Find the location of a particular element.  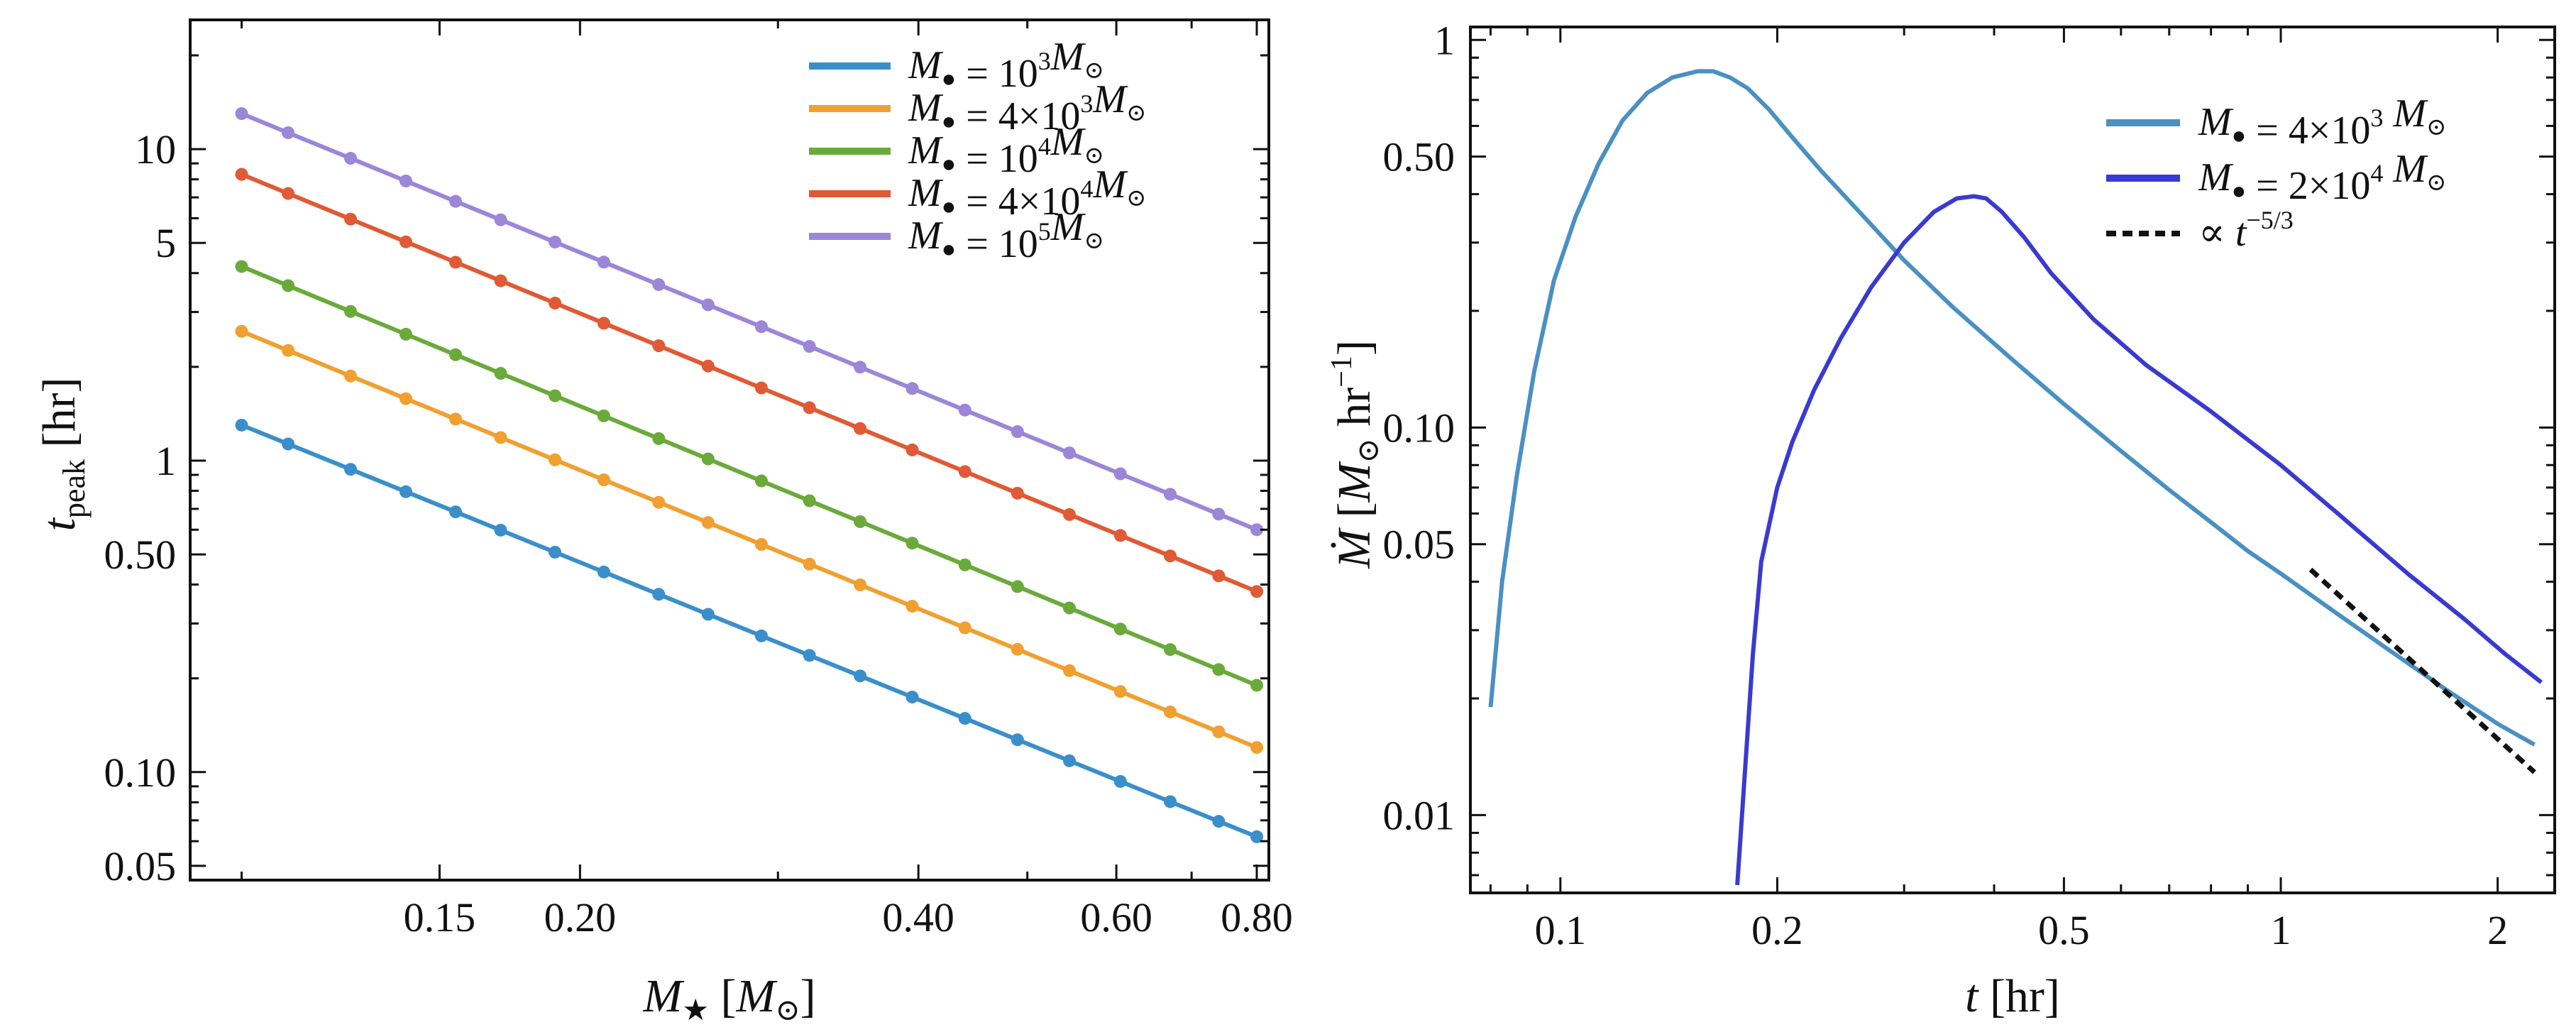

right-x-tick-label: 0.2 is located at coordinates (1777, 930).